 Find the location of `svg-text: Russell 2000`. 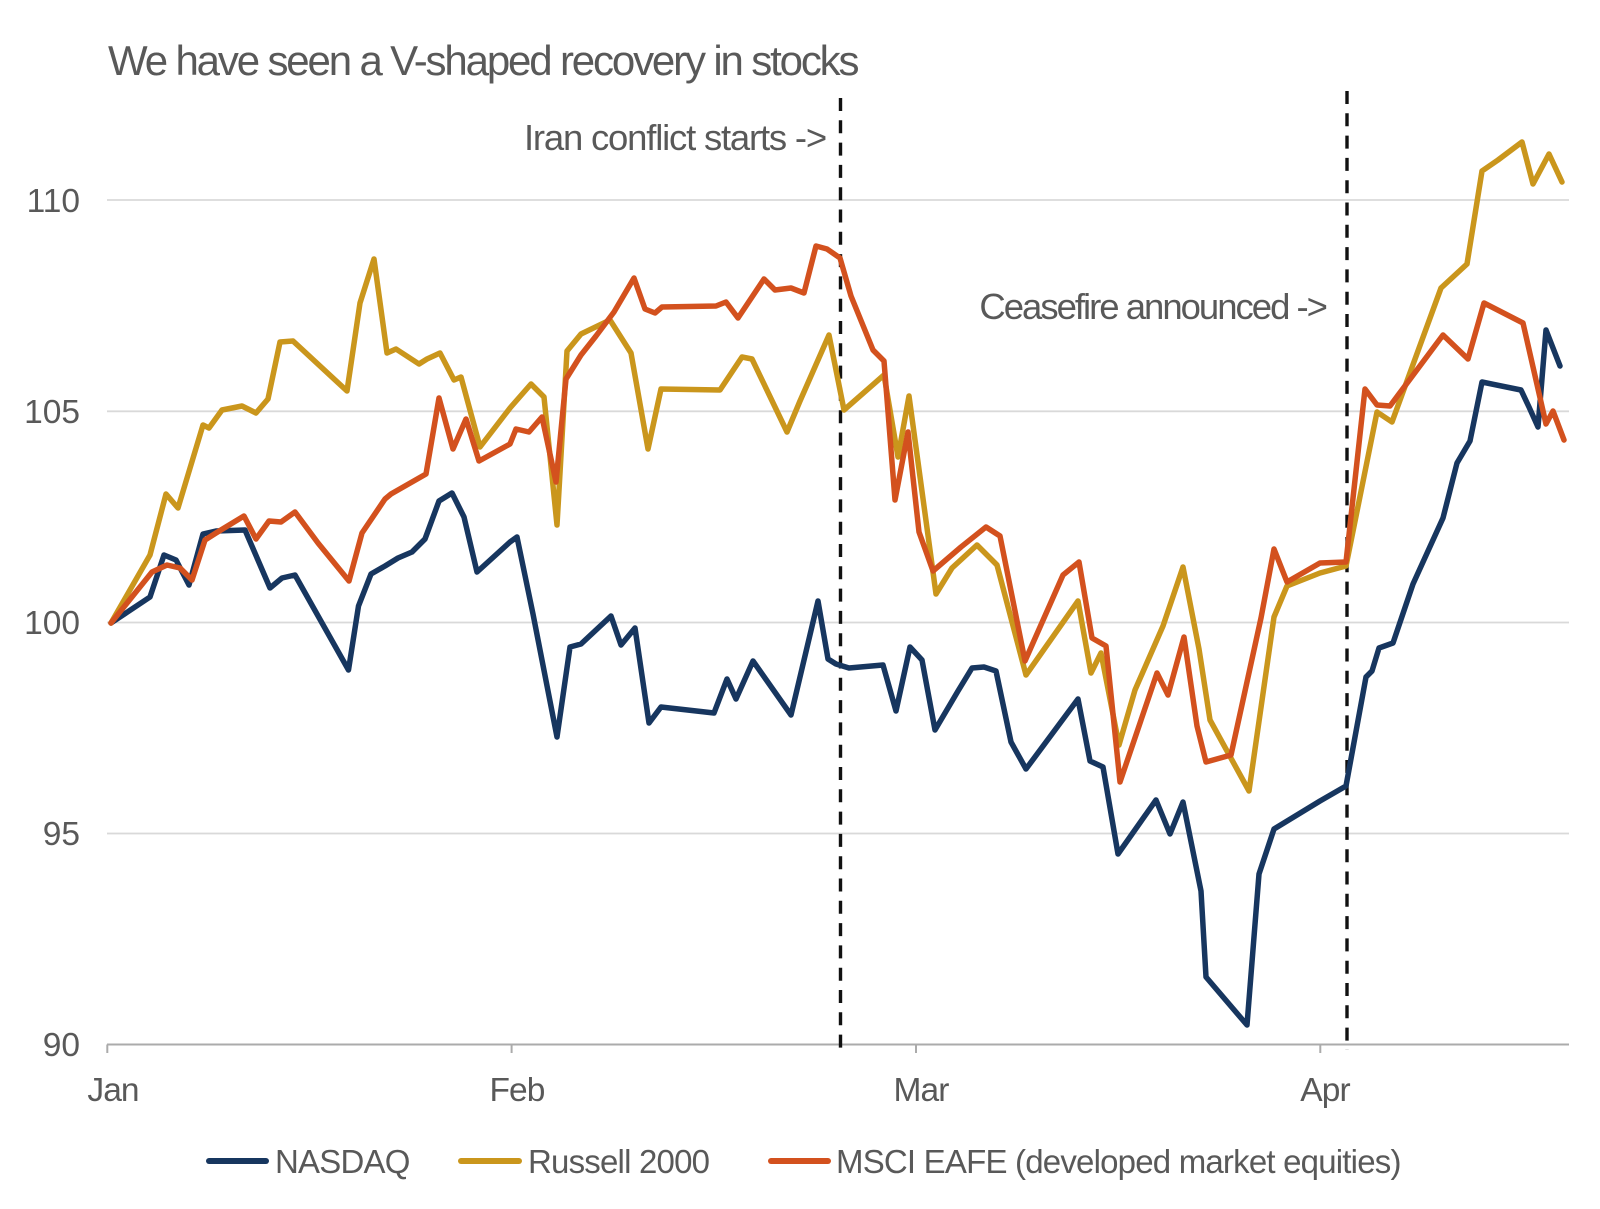

svg-text: Russell 2000 is located at coordinates (619, 1161).